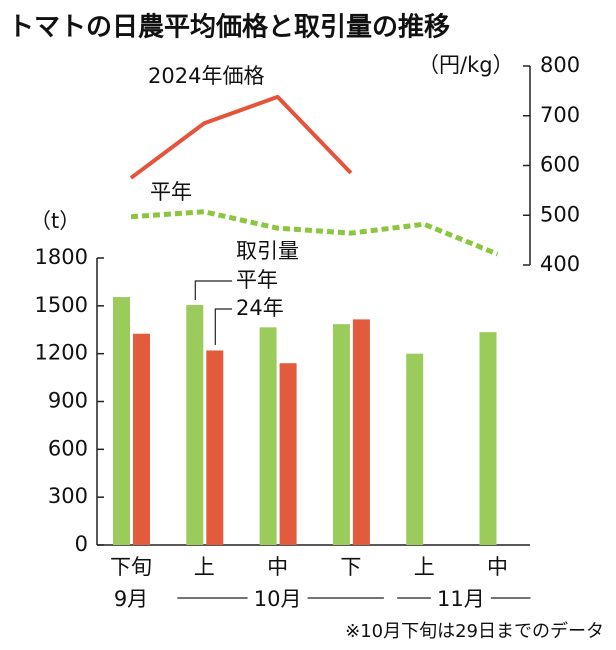 The image size is (616, 650). Describe the element at coordinates (466, 65) in the screenshot. I see `y2-unit: （円/kg）` at that location.